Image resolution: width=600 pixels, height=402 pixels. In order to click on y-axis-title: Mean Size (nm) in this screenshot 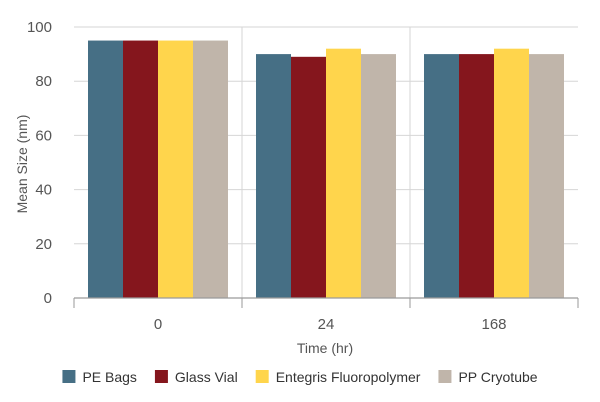, I will do `click(22, 164)`.